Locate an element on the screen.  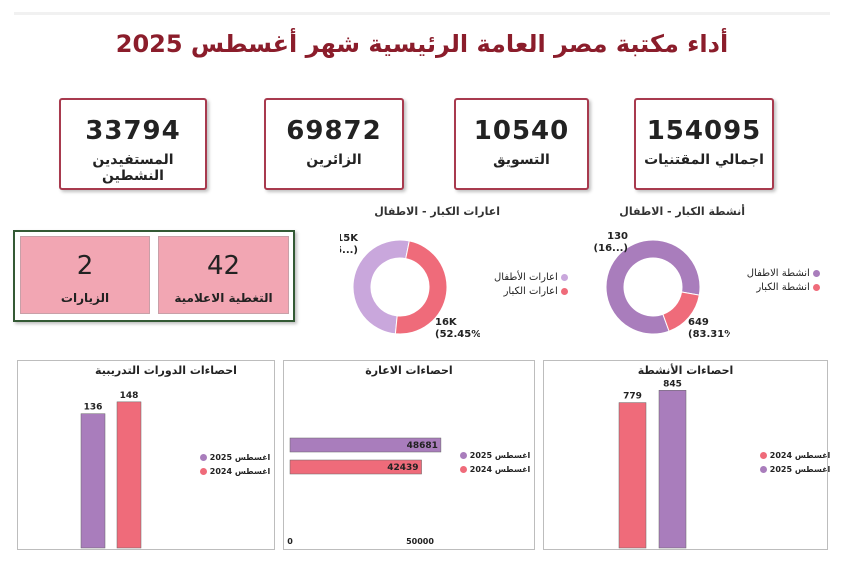
kpi-value: 69872 is located at coordinates (334, 131).